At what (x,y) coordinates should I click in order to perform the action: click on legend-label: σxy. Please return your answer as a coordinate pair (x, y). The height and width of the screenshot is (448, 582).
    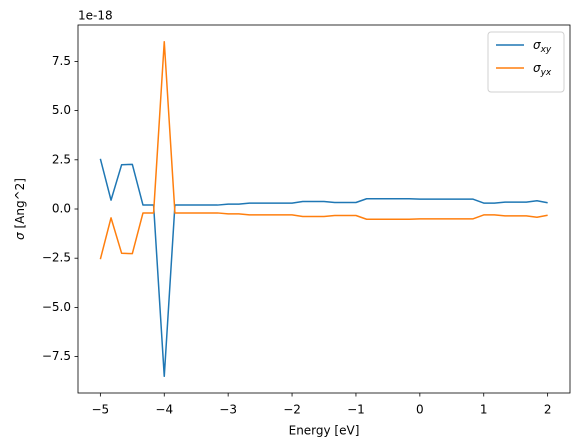
    Looking at the image, I should click on (542, 46).